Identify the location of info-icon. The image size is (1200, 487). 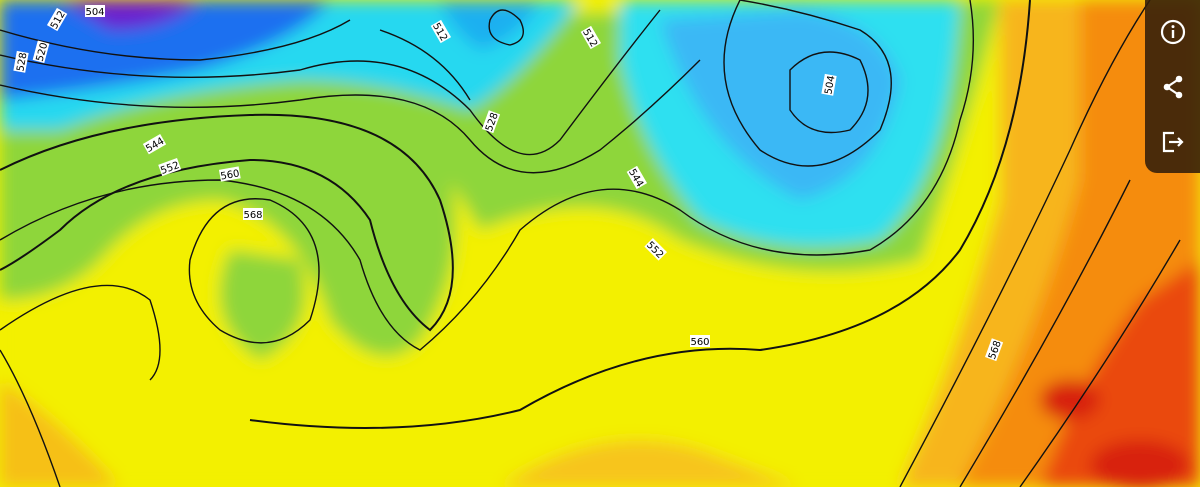
(1172, 31).